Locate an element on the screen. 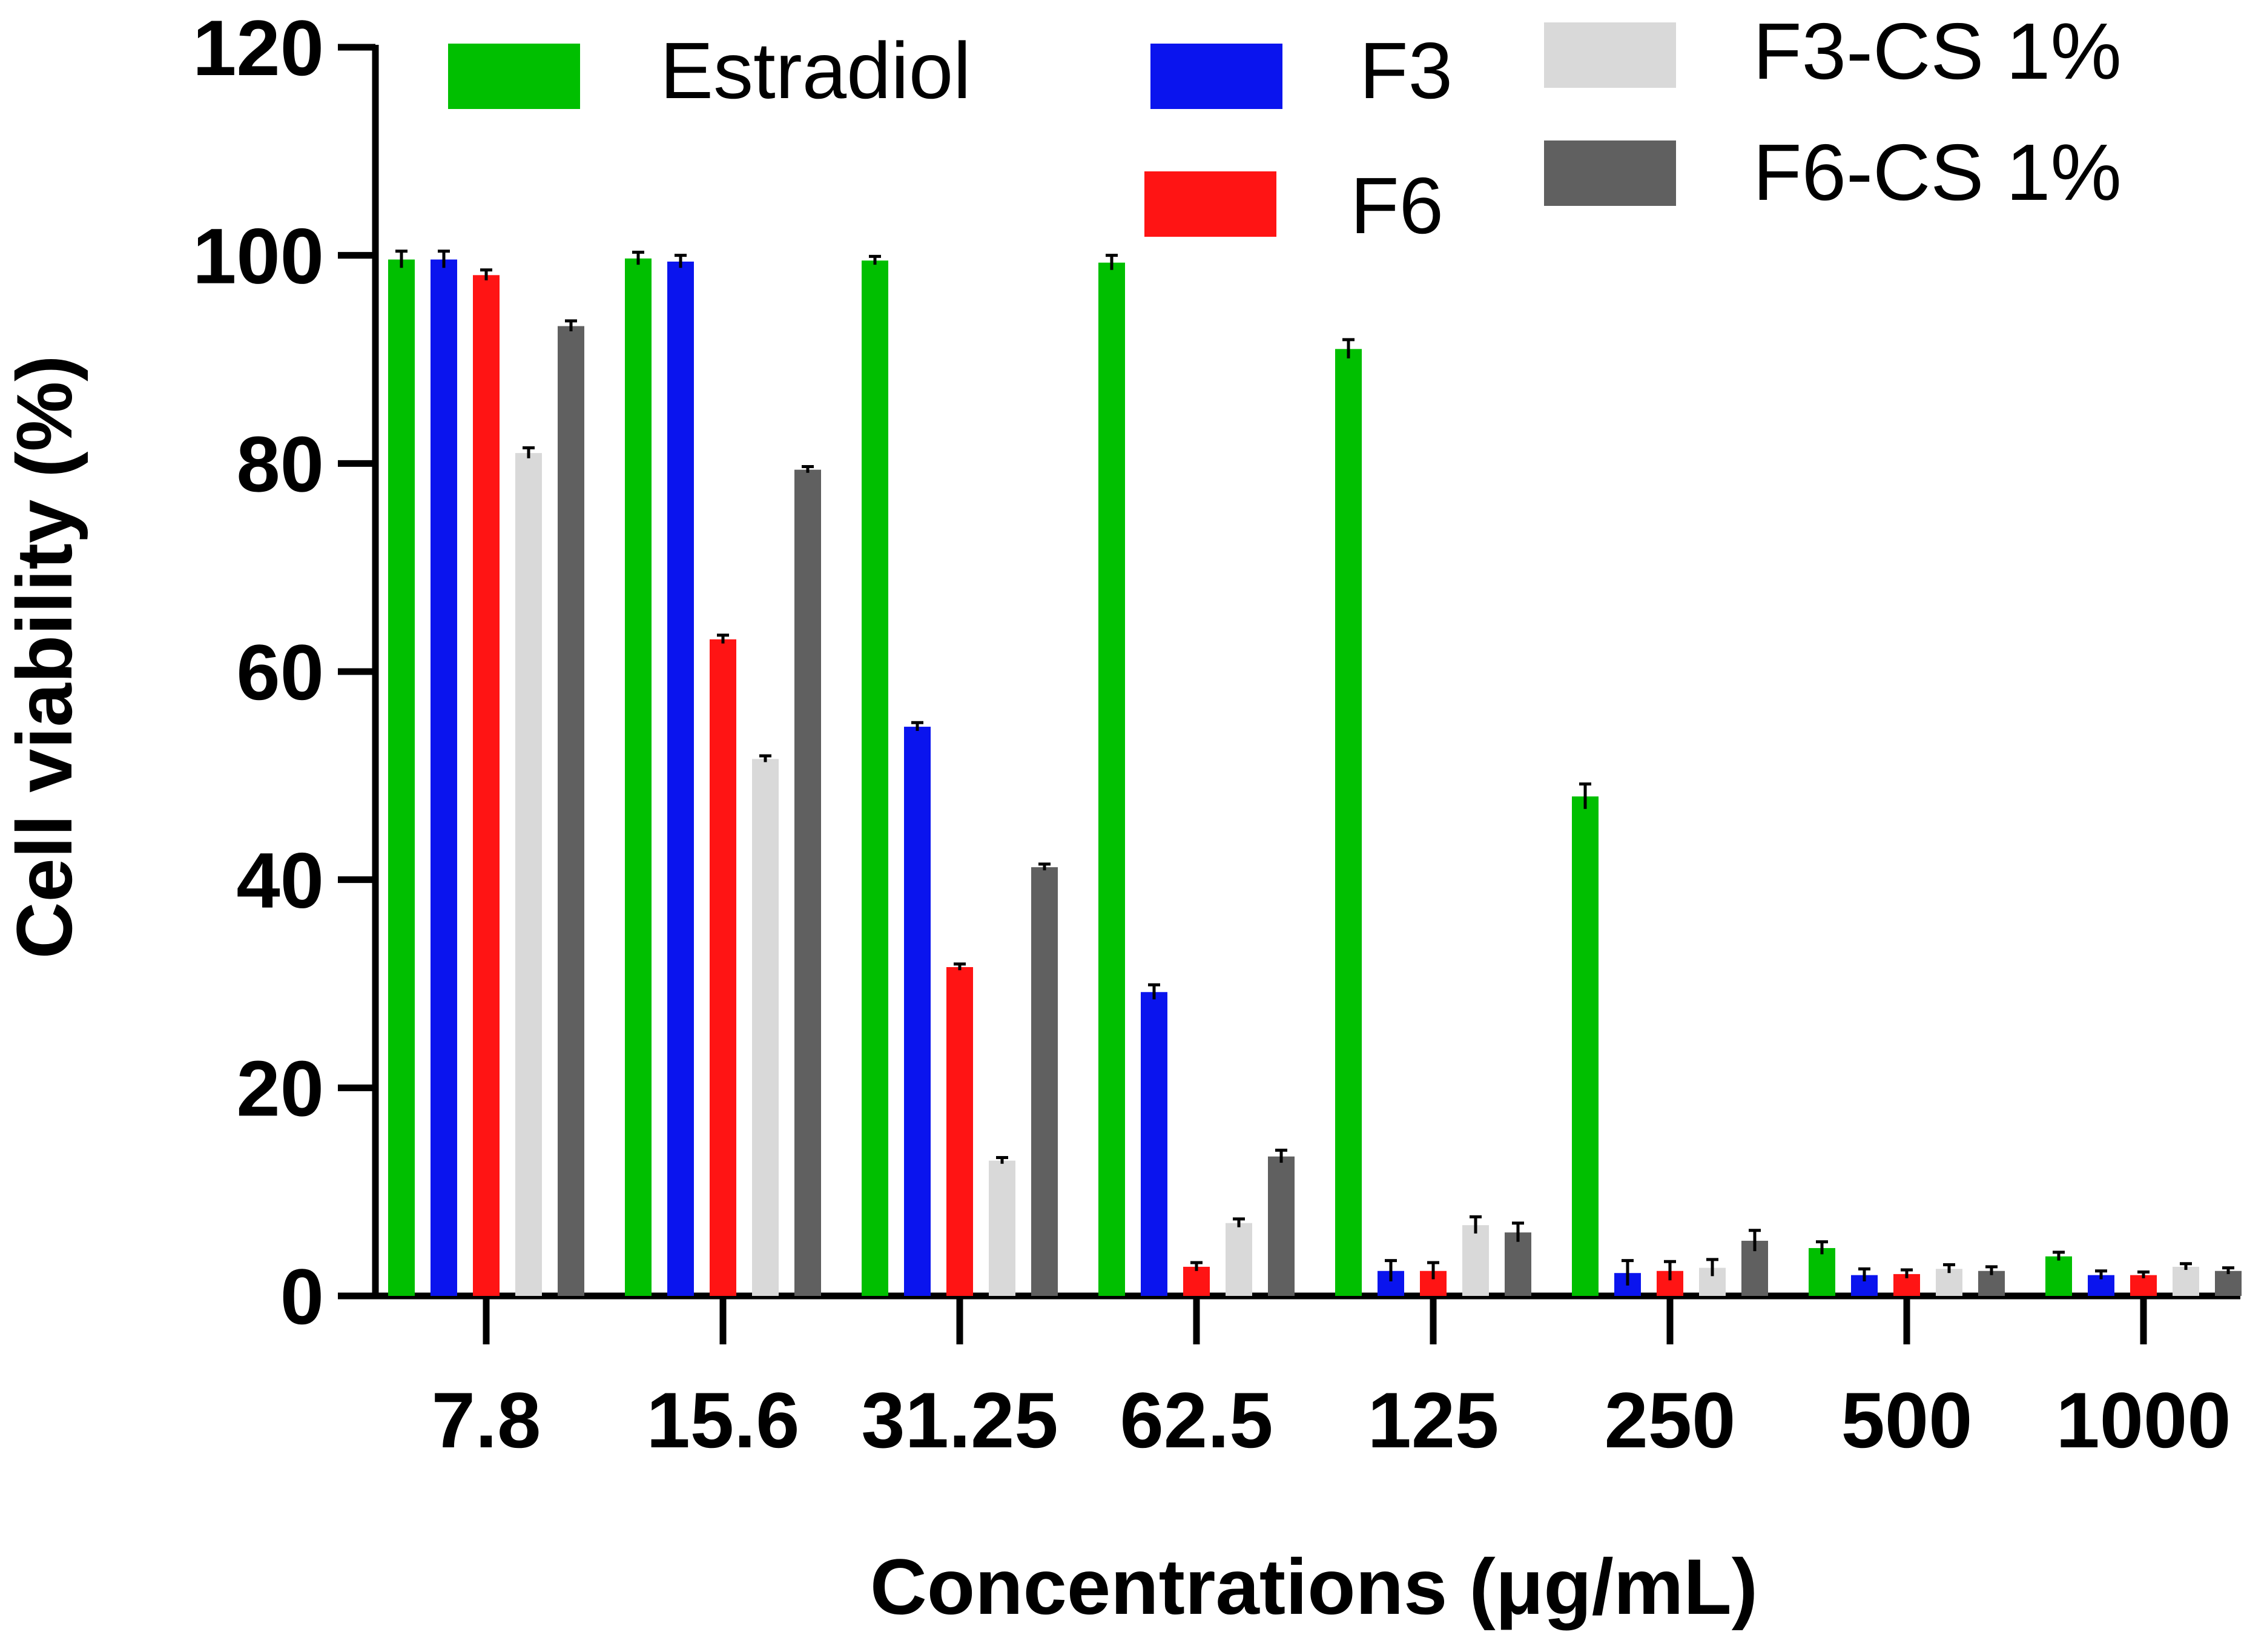 The image size is (2267, 1652). x-tick-label: 62.5 is located at coordinates (1196, 1420).